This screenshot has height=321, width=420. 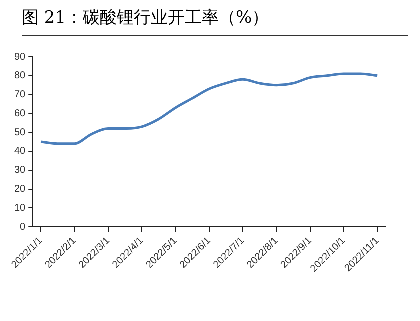 What do you see at coordinates (20, 114) in the screenshot?
I see `y-tick-label: 60` at bounding box center [20, 114].